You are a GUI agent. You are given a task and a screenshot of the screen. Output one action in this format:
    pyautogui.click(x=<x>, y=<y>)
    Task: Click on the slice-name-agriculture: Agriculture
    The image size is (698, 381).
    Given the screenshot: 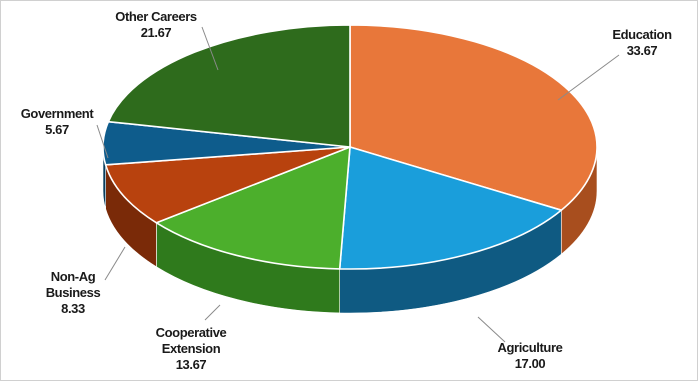 What is the action you would take?
    pyautogui.click(x=530, y=347)
    